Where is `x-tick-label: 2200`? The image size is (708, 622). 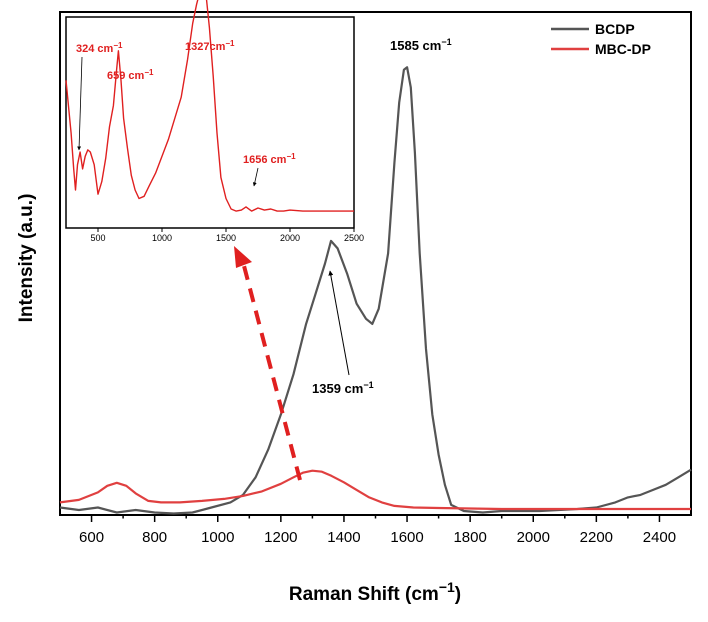
x-tick-label: 2200 is located at coordinates (596, 537).